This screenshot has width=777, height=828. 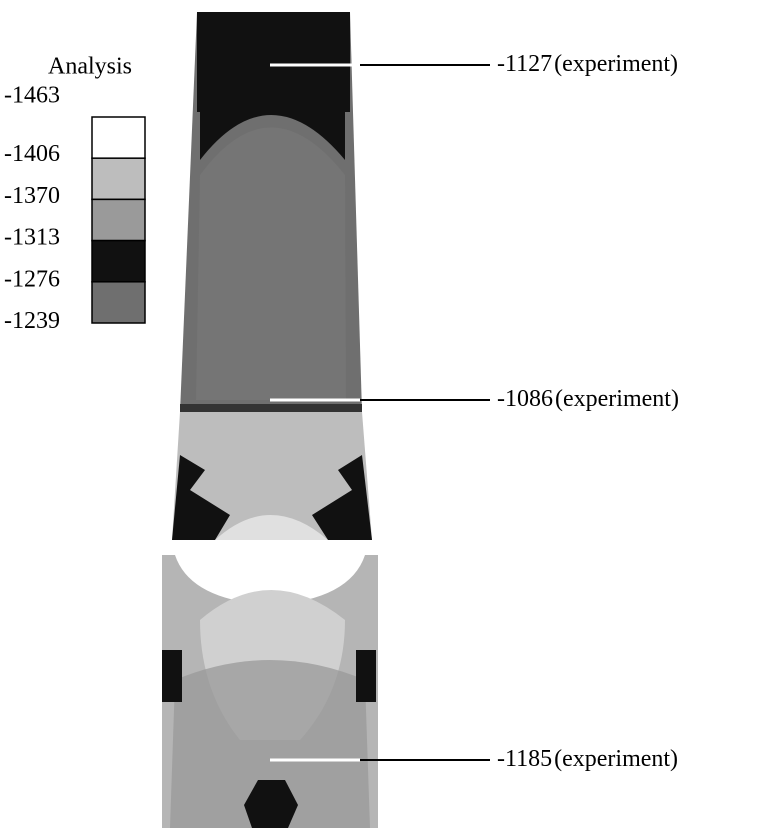 I want to click on legend: -1463 -1406 -1370 -1313 -1276 -1239, so click(x=75, y=208).